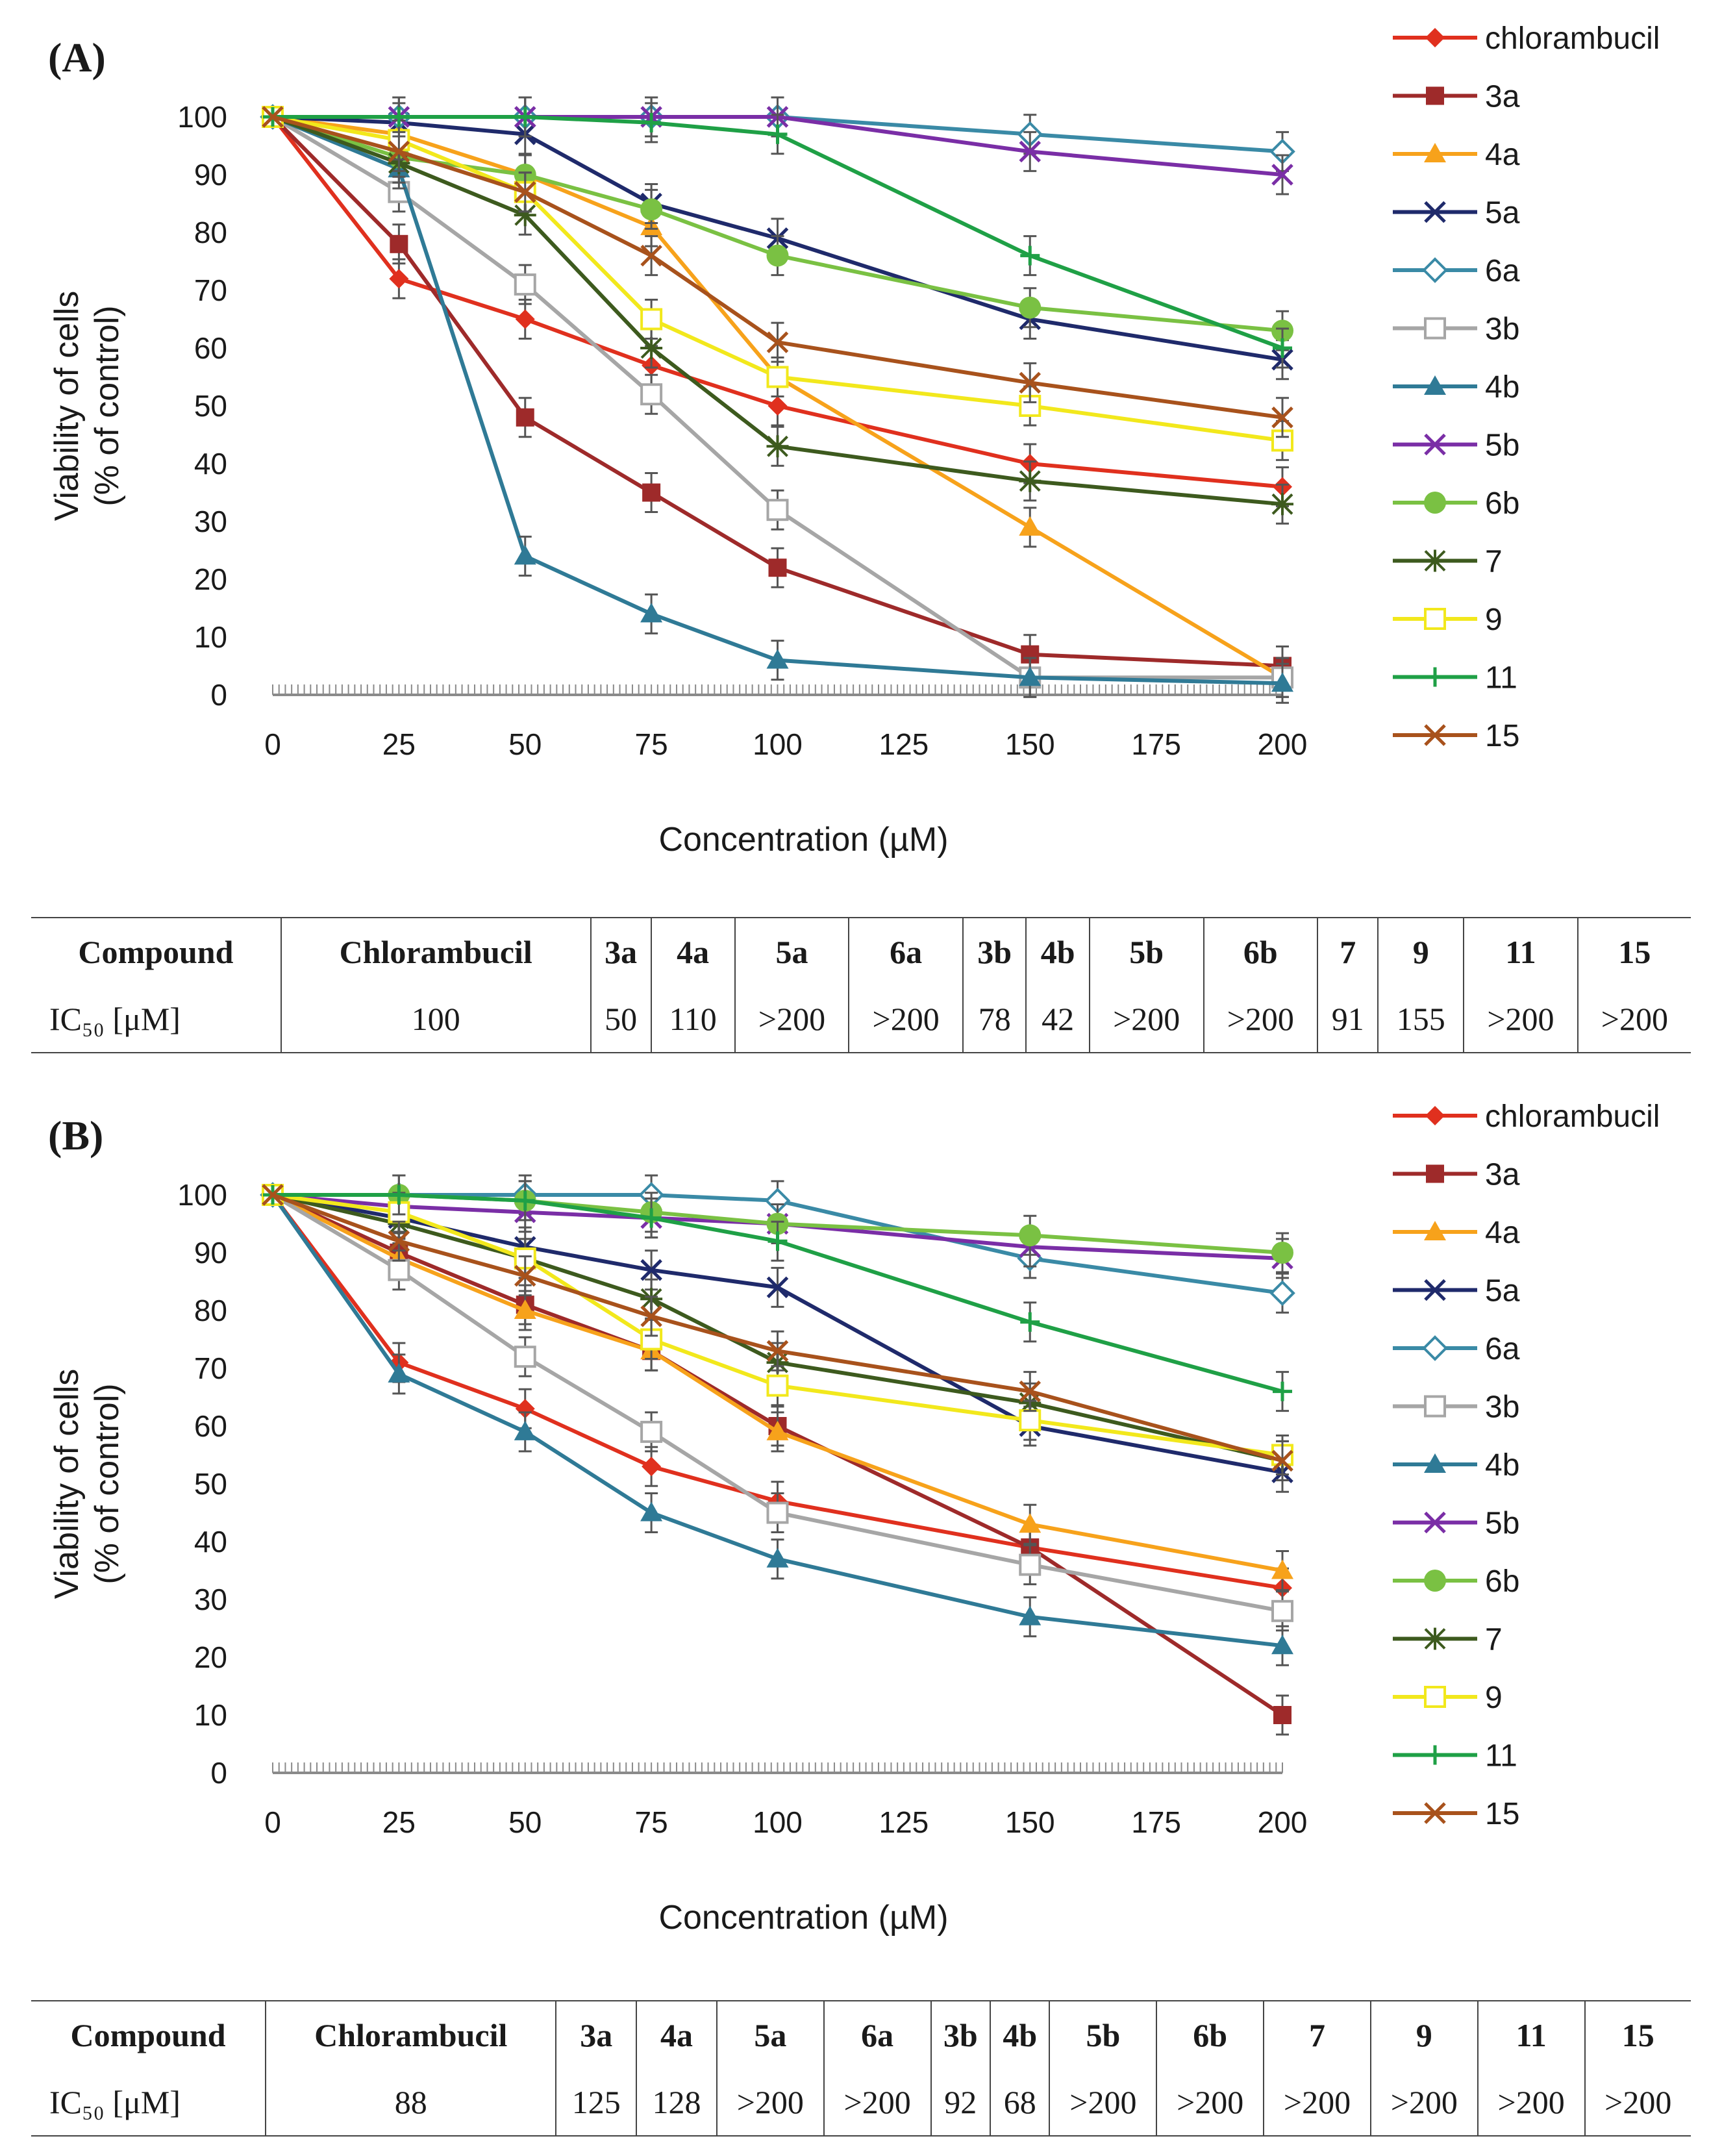  What do you see at coordinates (1156, 744) in the screenshot?
I see `x-tick-label: 175` at bounding box center [1156, 744].